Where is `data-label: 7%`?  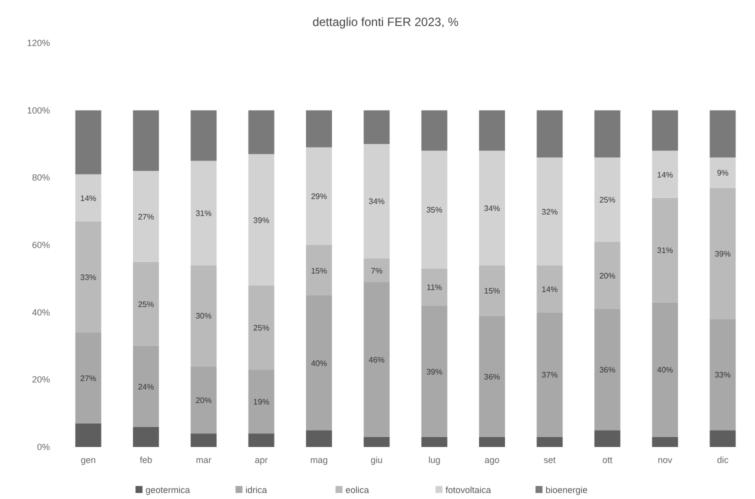
data-label: 7% is located at coordinates (376, 271).